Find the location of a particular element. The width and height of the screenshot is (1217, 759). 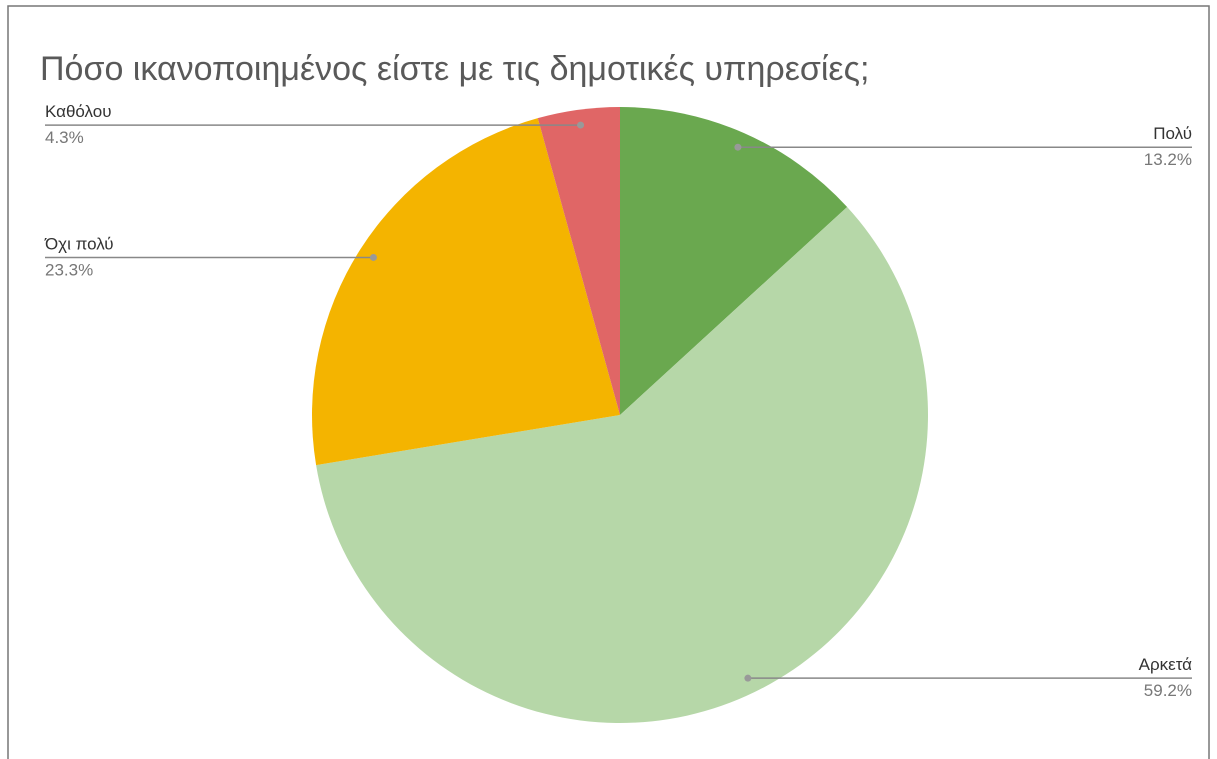

slice-label: Καθόλου is located at coordinates (78, 111).